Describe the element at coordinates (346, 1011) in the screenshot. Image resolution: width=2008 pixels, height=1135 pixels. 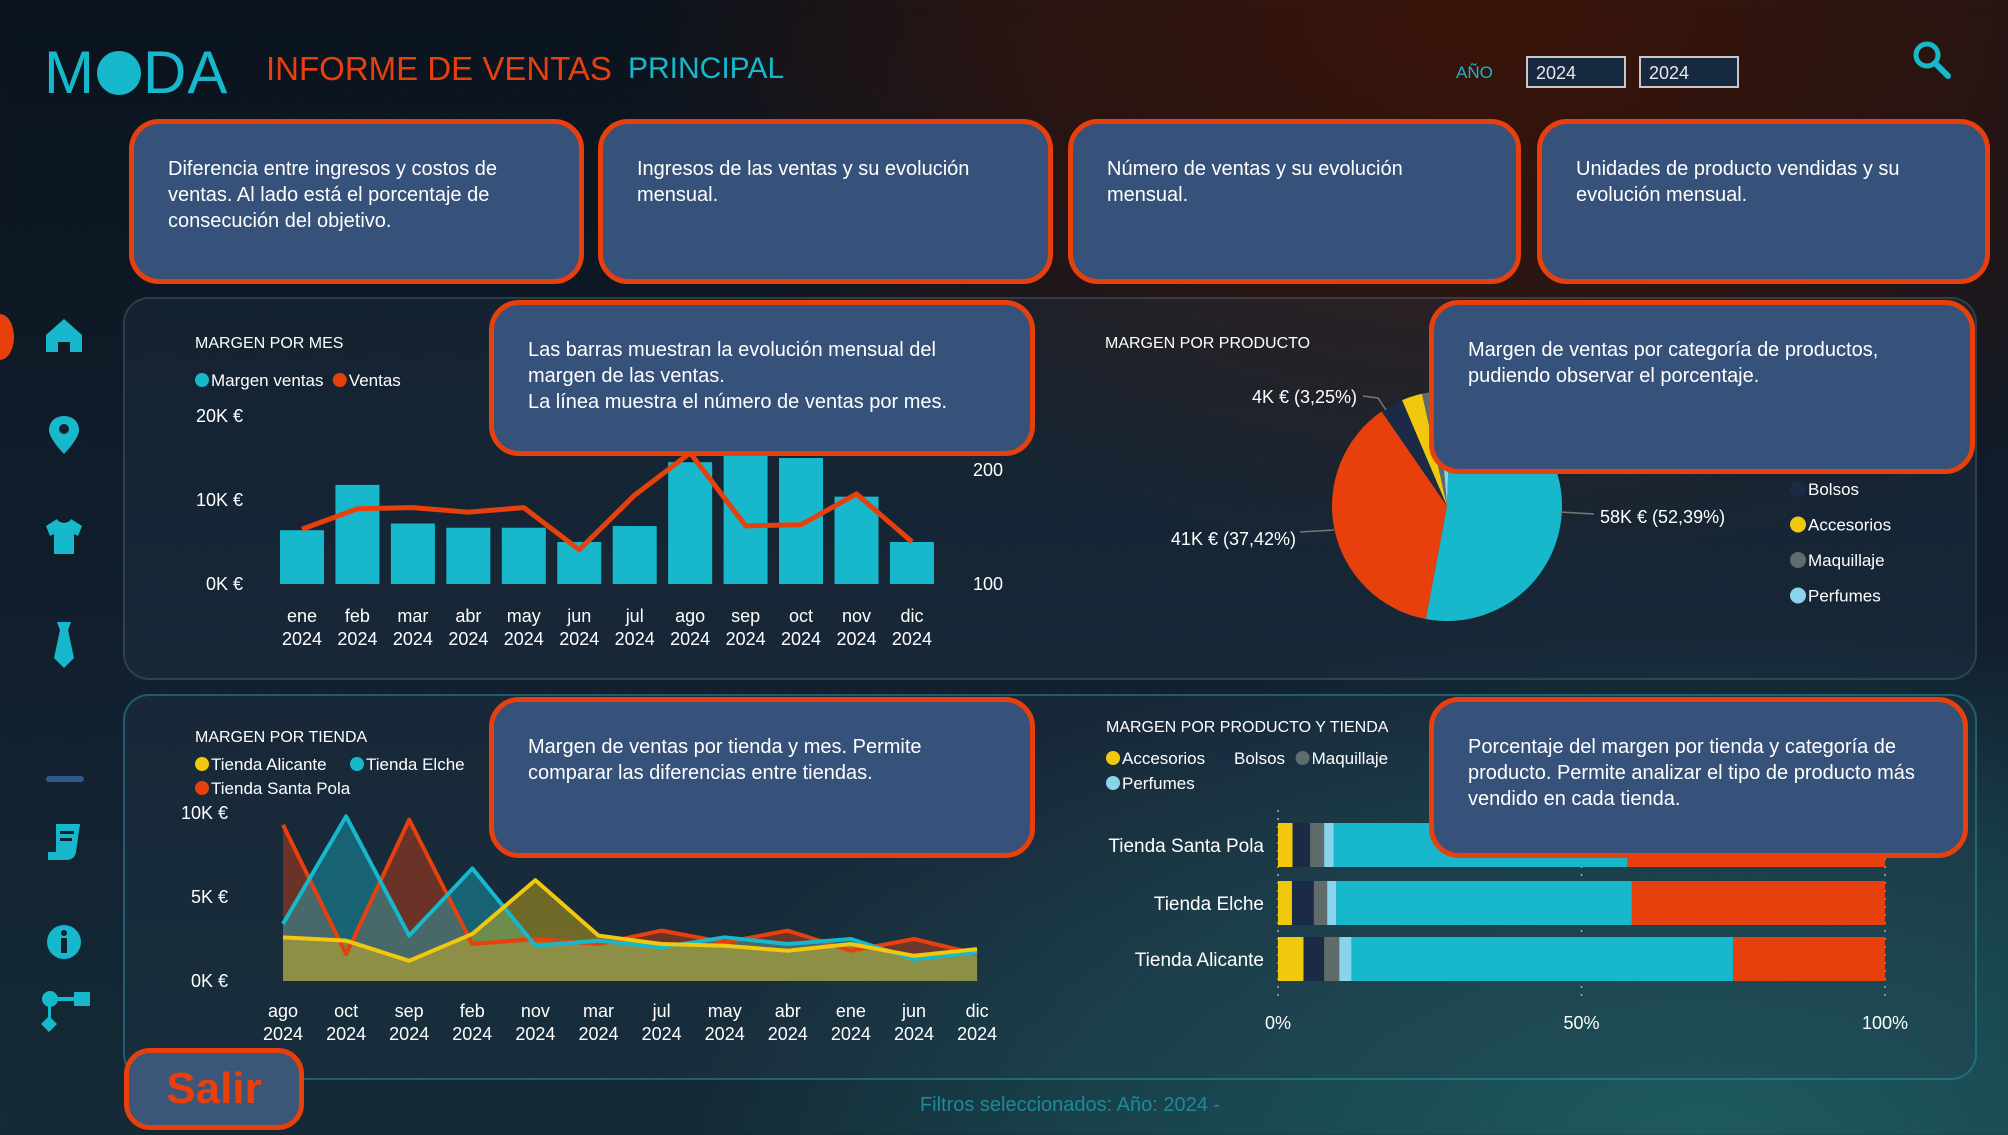
I see `x-tick-label: oct` at that location.